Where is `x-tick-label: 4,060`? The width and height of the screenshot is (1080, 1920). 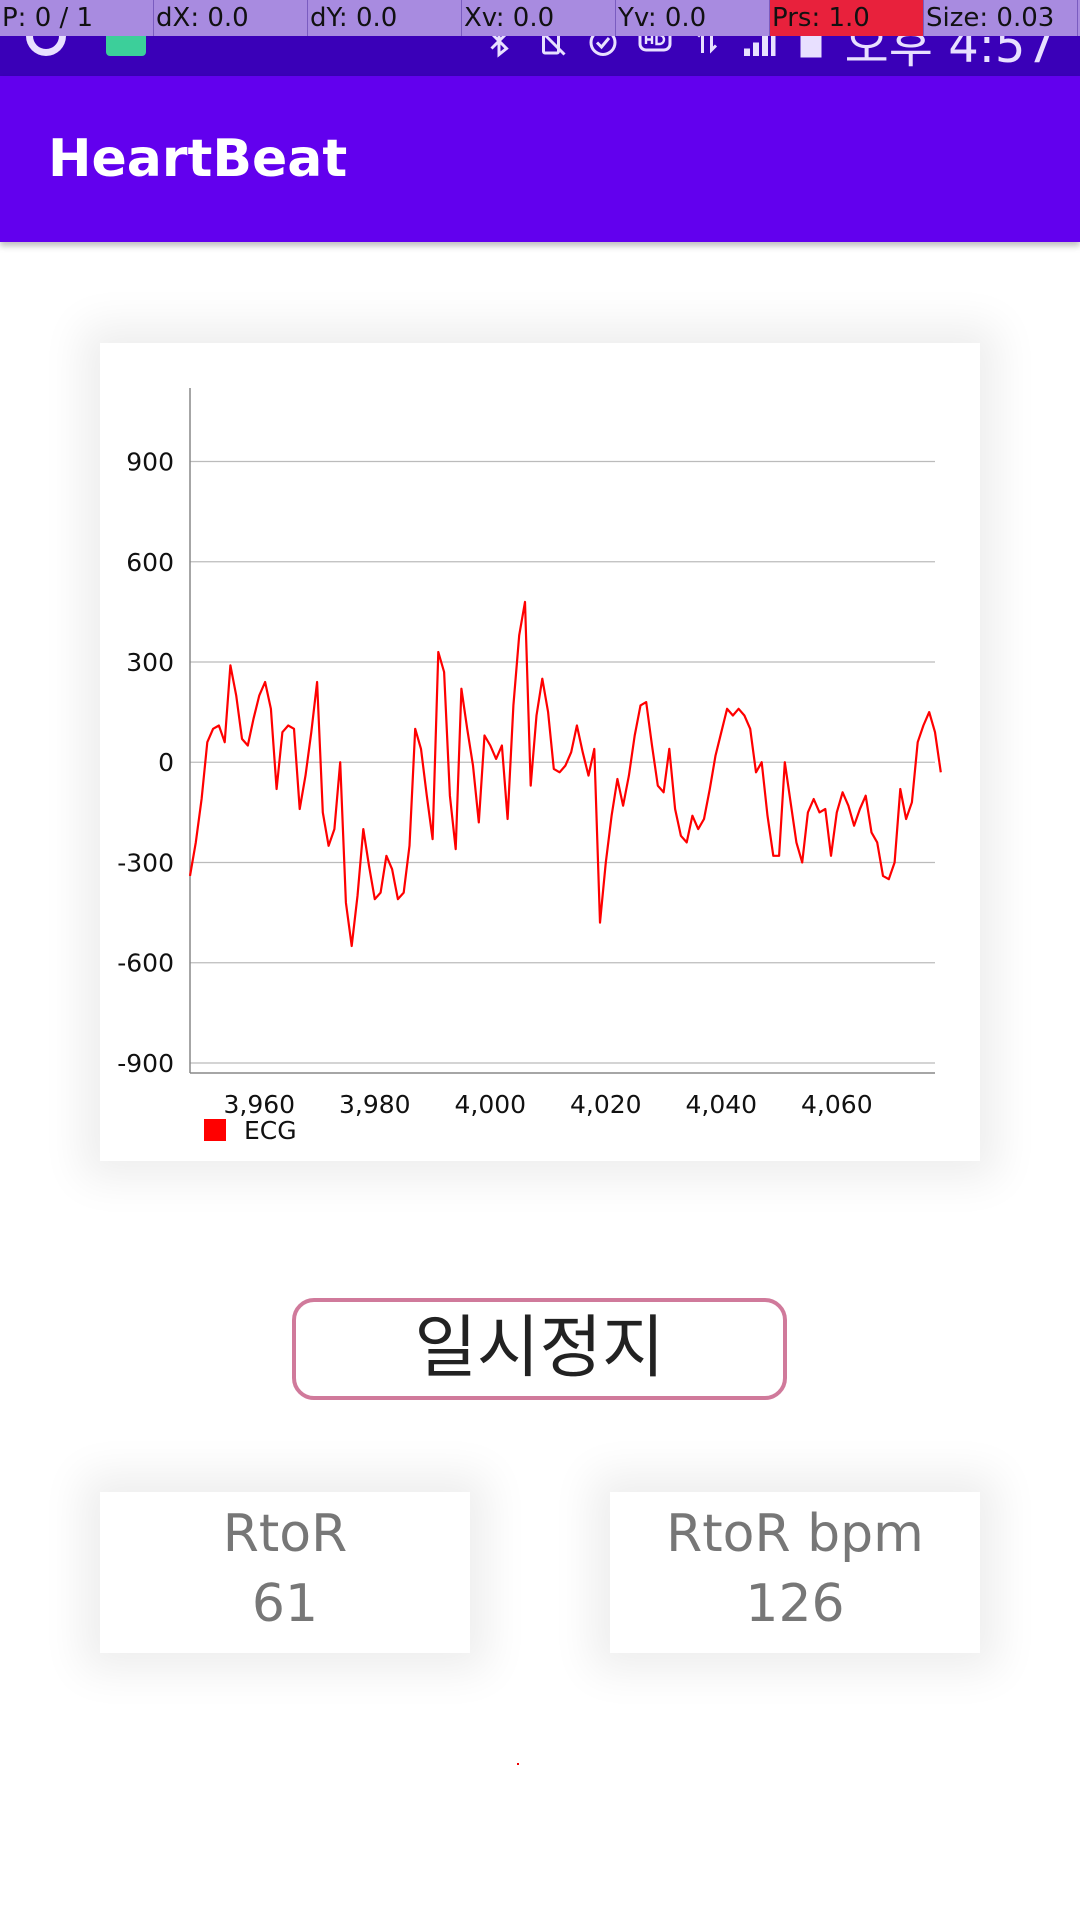 x-tick-label: 4,060 is located at coordinates (837, 1104).